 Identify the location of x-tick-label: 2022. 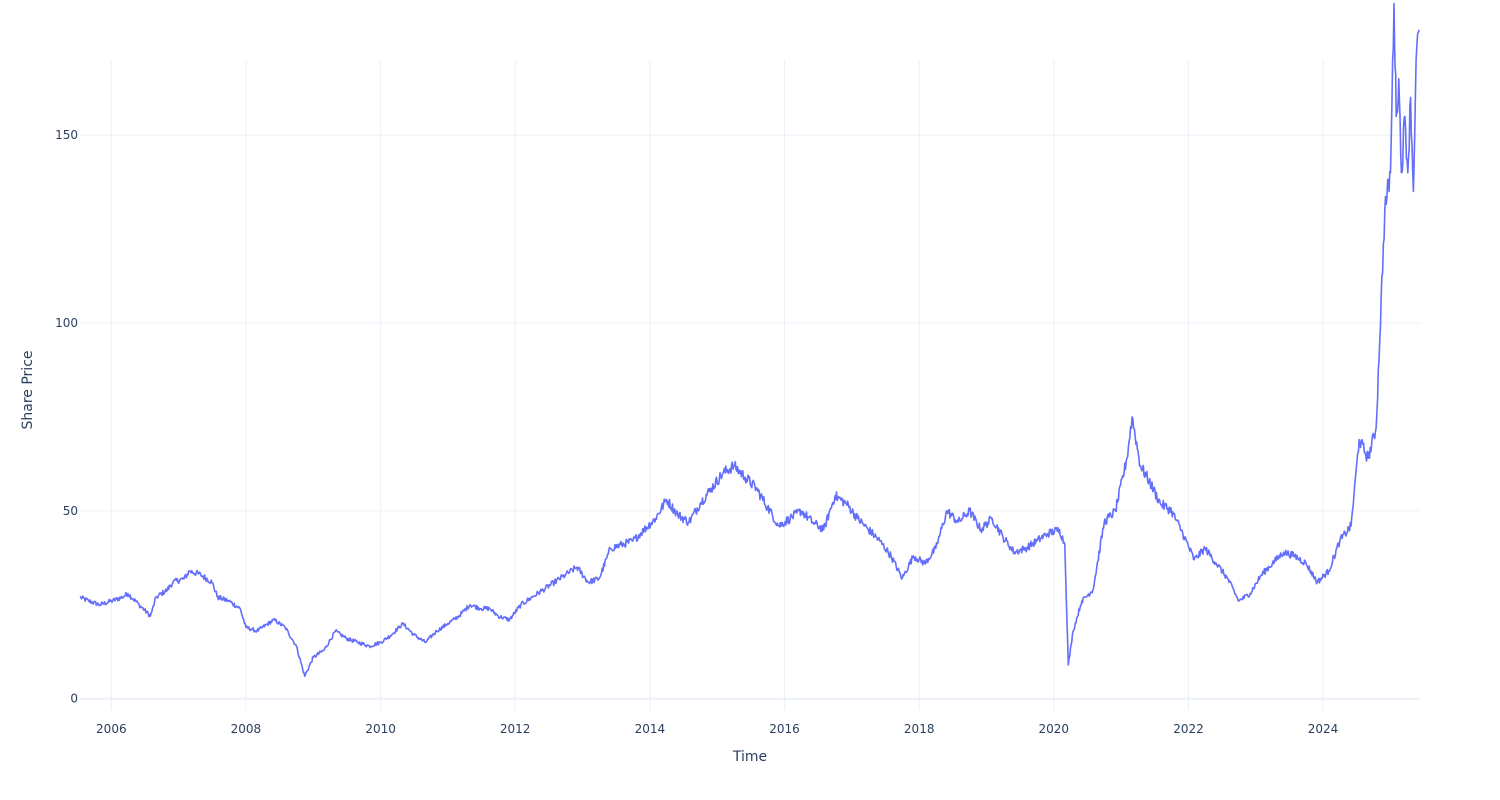
(1188, 729).